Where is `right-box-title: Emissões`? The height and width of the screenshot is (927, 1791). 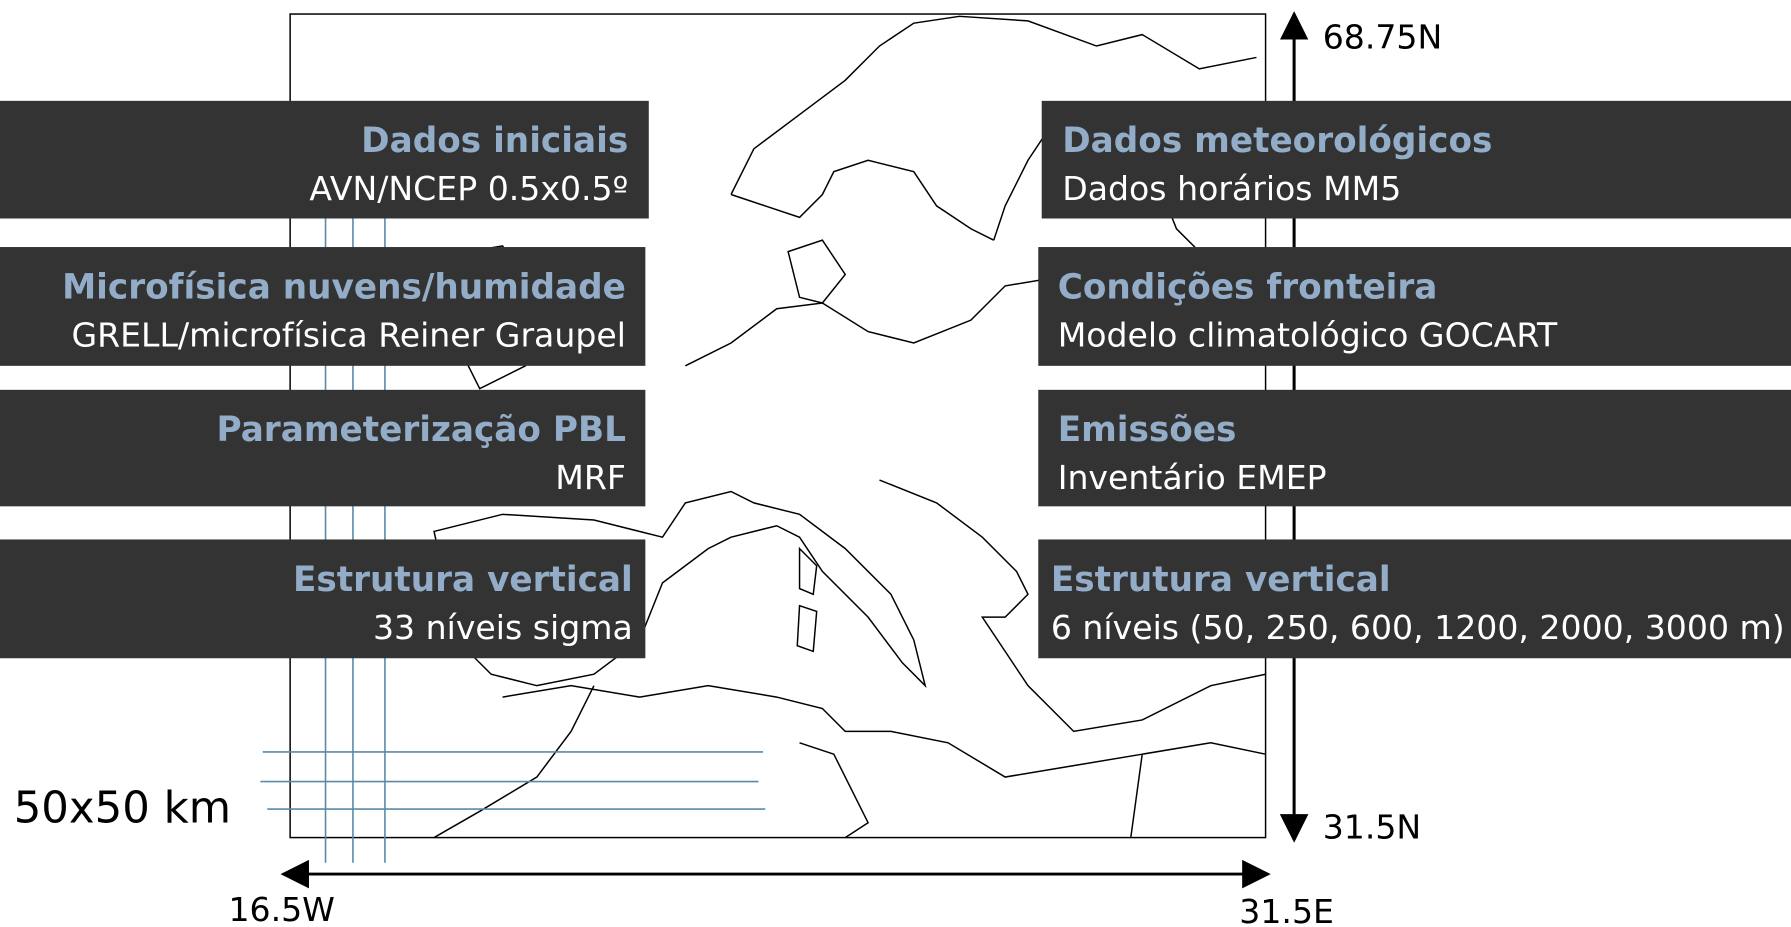
right-box-title: Emissões is located at coordinates (1147, 430).